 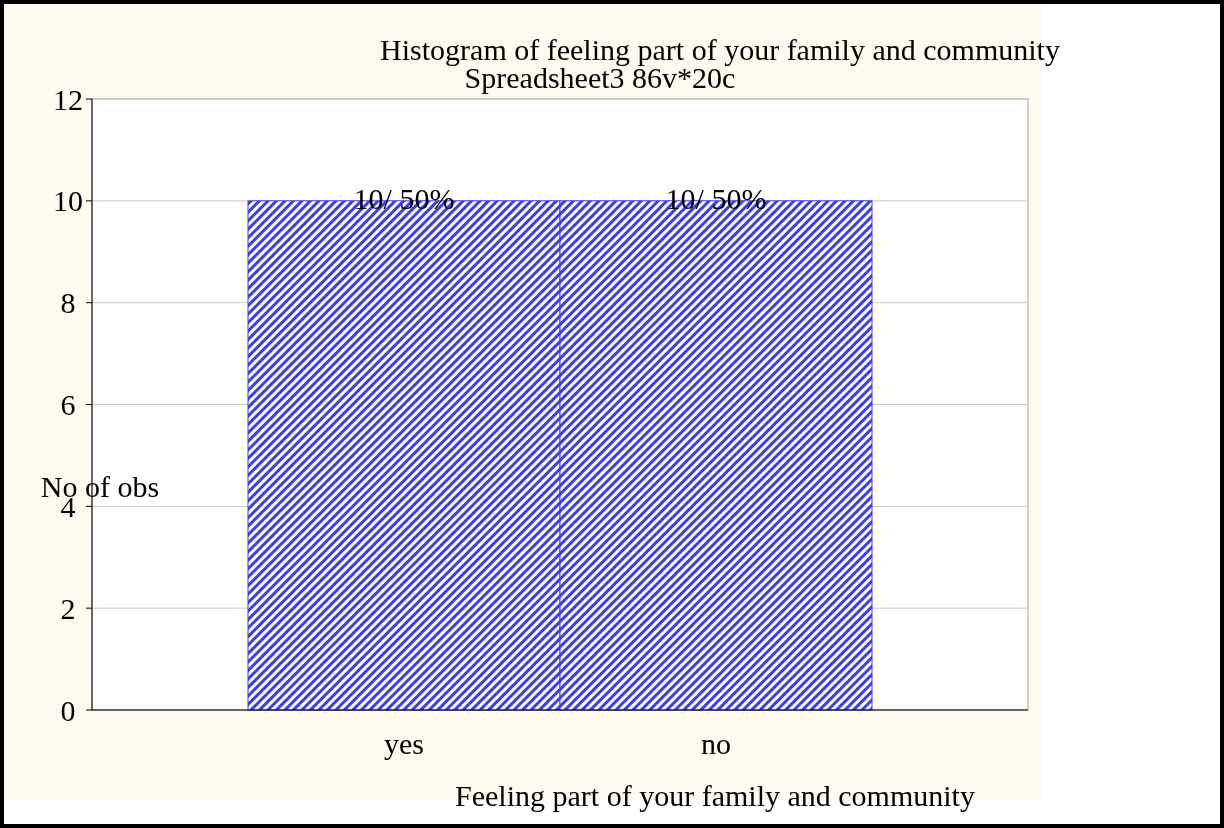 I want to click on y-tick-label: 8, so click(x=68, y=303).